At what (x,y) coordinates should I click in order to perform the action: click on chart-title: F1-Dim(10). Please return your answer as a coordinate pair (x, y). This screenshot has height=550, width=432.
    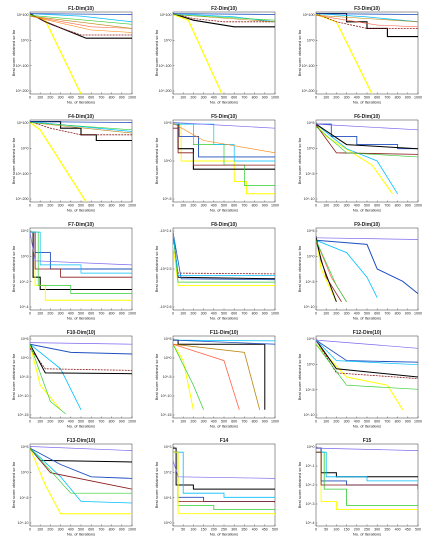
    Looking at the image, I should click on (81, 9).